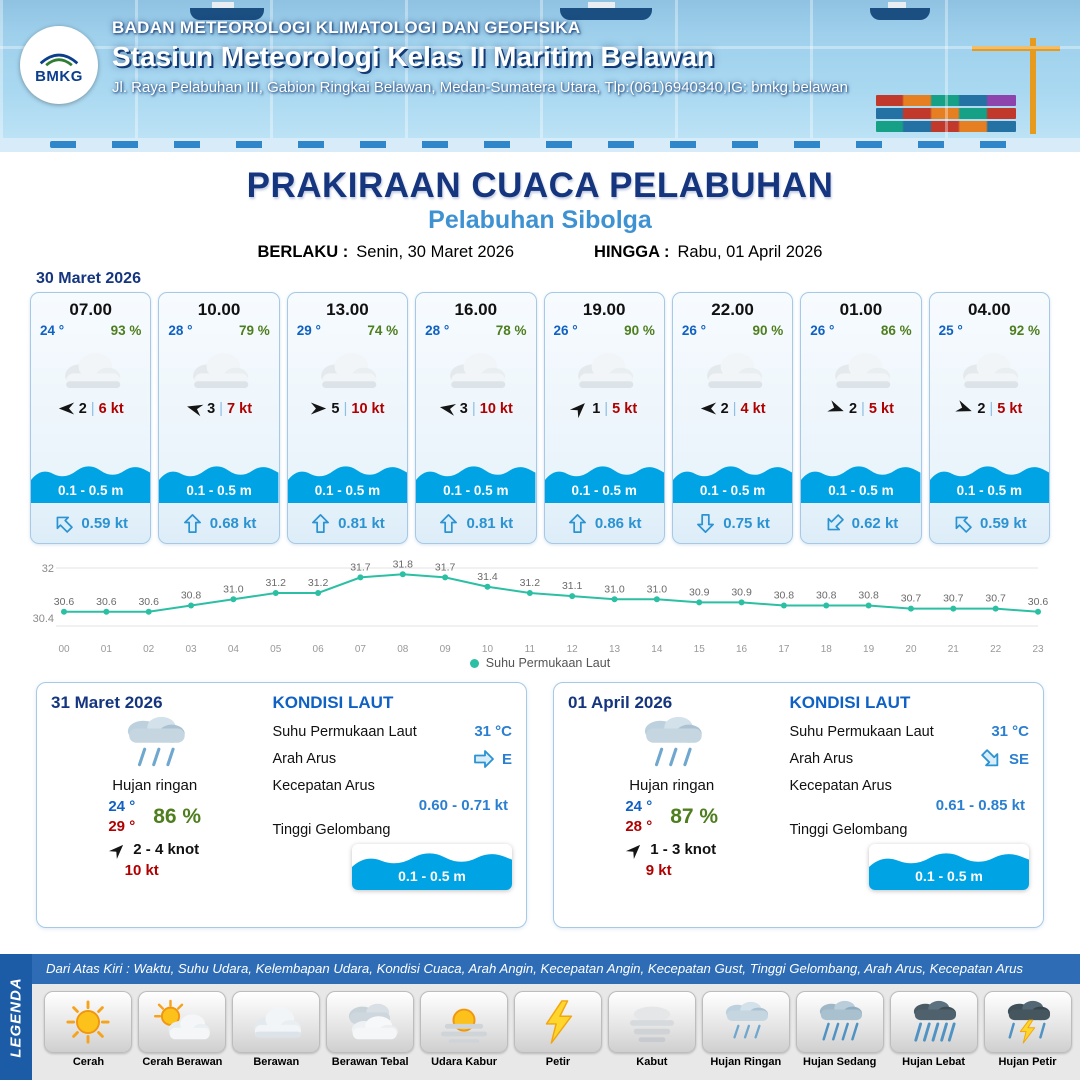 The width and height of the screenshot is (1080, 1080). Describe the element at coordinates (869, 649) in the screenshot. I see `svg-text: 19` at that location.